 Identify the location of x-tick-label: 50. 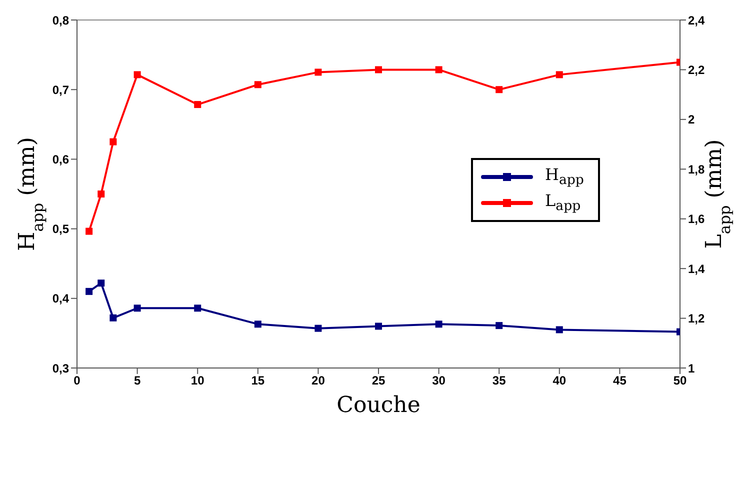
(680, 381).